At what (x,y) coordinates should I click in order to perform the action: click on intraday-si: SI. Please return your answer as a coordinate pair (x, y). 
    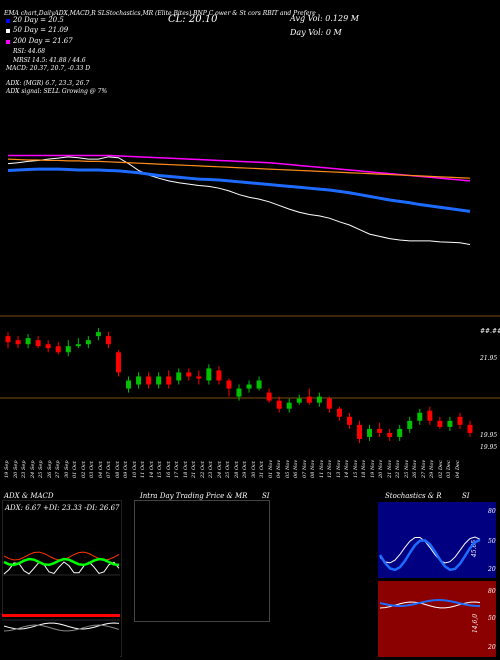
    Looking at the image, I should click on (266, 496).